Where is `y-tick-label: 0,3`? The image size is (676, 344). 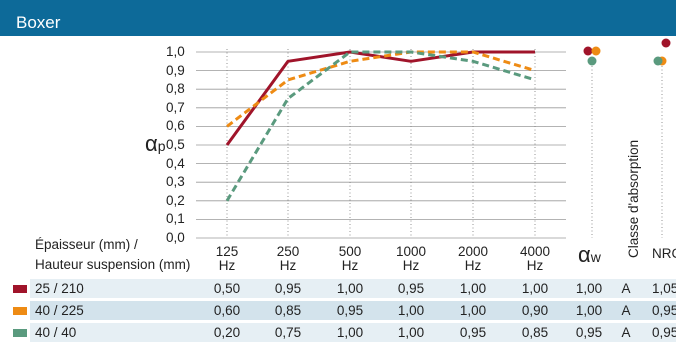
y-tick-label: 0,3 is located at coordinates (175, 182).